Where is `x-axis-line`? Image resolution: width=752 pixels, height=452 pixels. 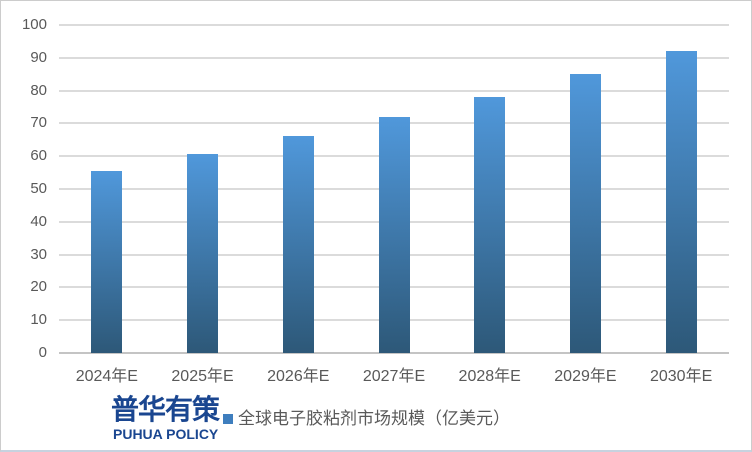 x-axis-line is located at coordinates (394, 353).